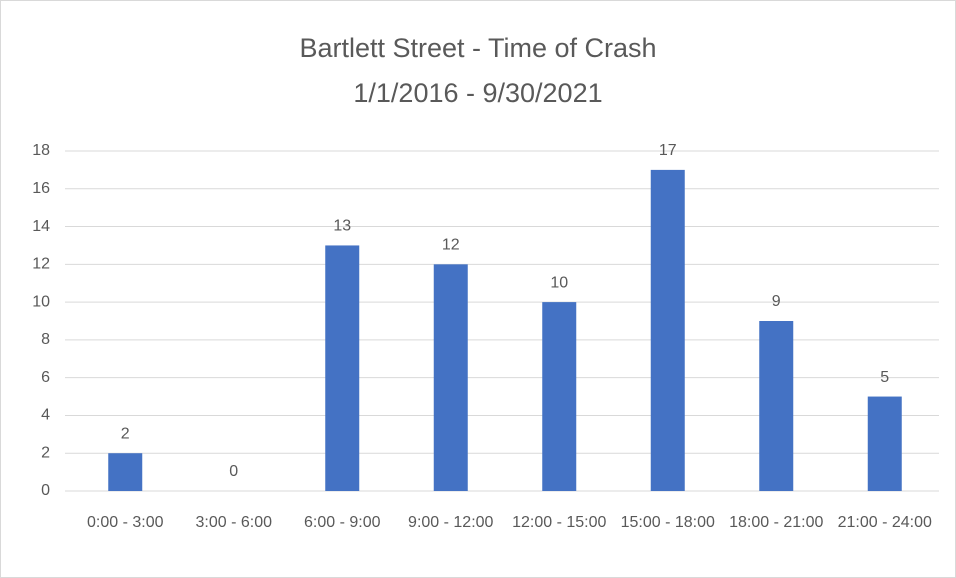  What do you see at coordinates (451, 522) in the screenshot?
I see `x-tick-label: 9:00 - 12:00` at bounding box center [451, 522].